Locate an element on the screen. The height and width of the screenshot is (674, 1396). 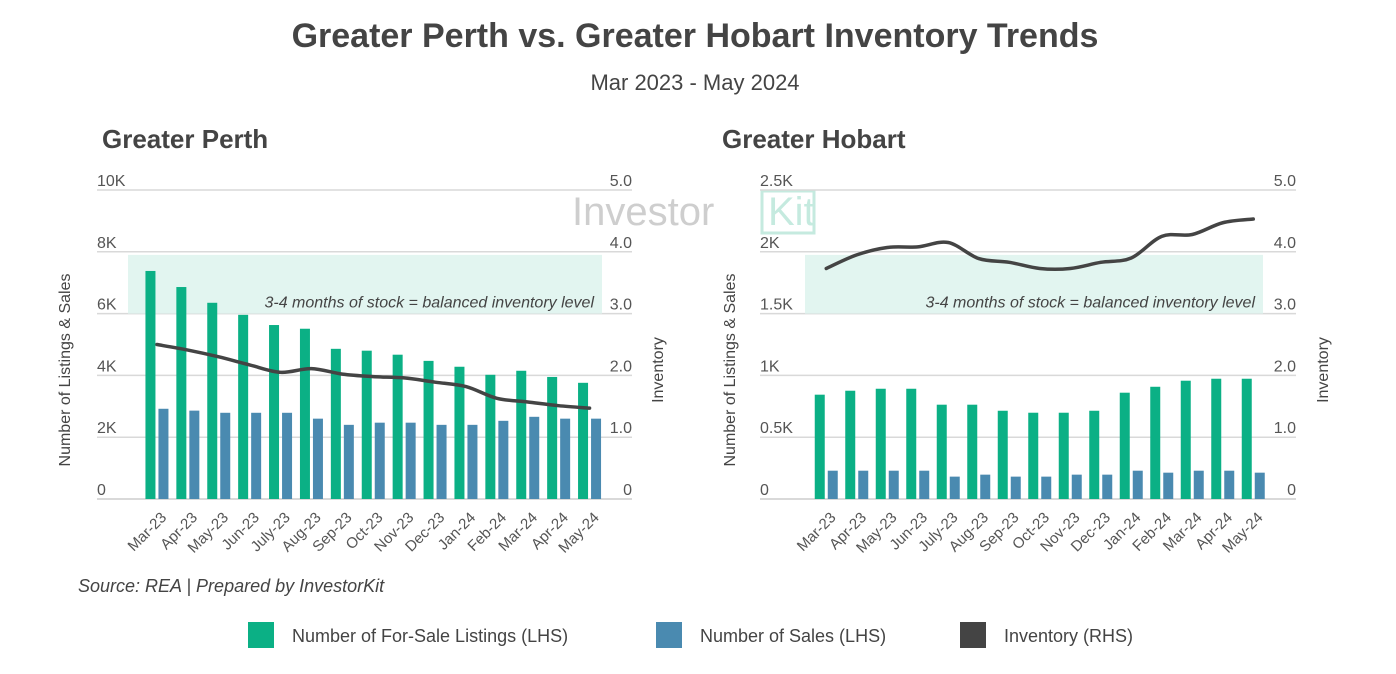
svg-text: Investor is located at coordinates (643, 212).